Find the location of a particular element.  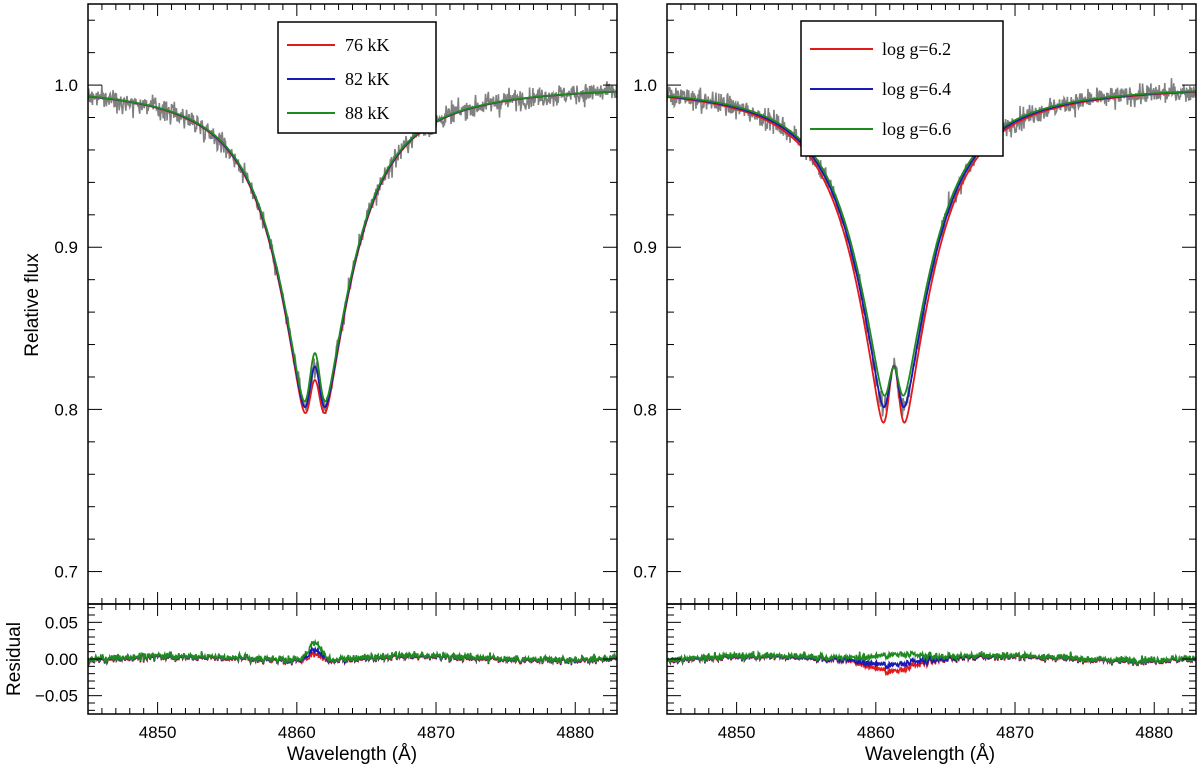

left-xlabel: Wavelength (Å) is located at coordinates (352, 754).